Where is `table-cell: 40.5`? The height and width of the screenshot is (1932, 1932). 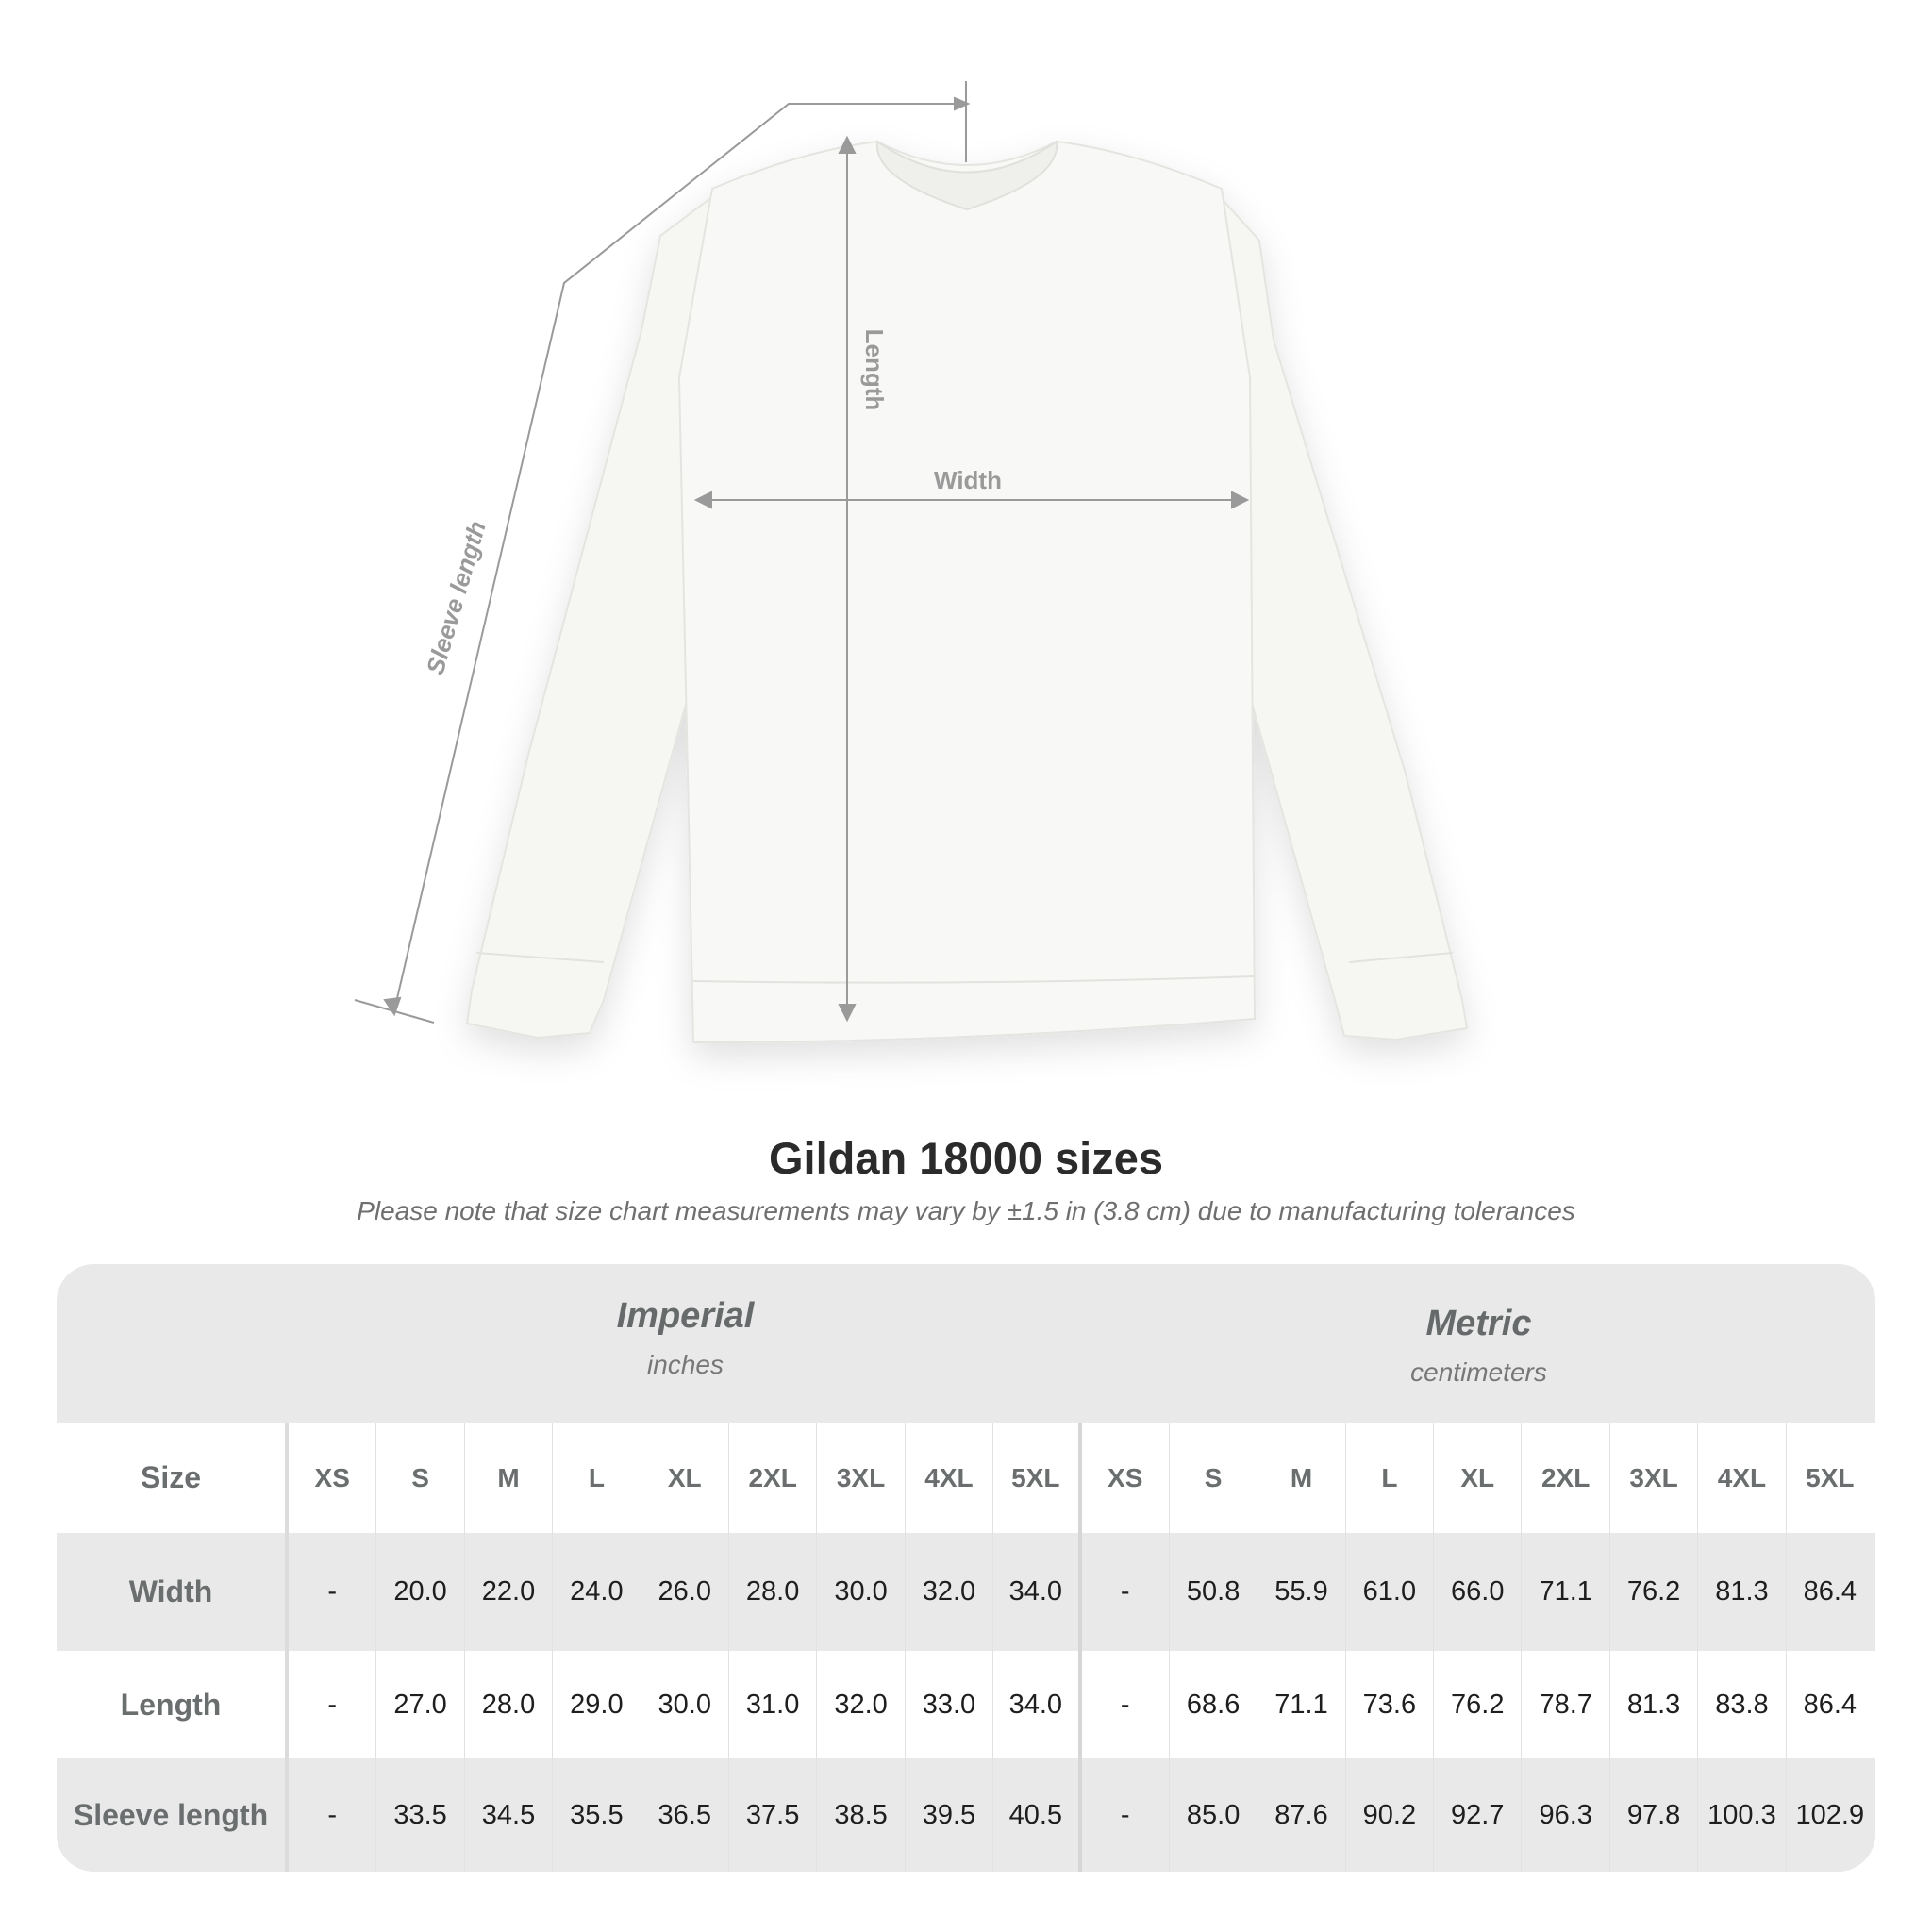
table-cell: 40.5 is located at coordinates (1037, 1815).